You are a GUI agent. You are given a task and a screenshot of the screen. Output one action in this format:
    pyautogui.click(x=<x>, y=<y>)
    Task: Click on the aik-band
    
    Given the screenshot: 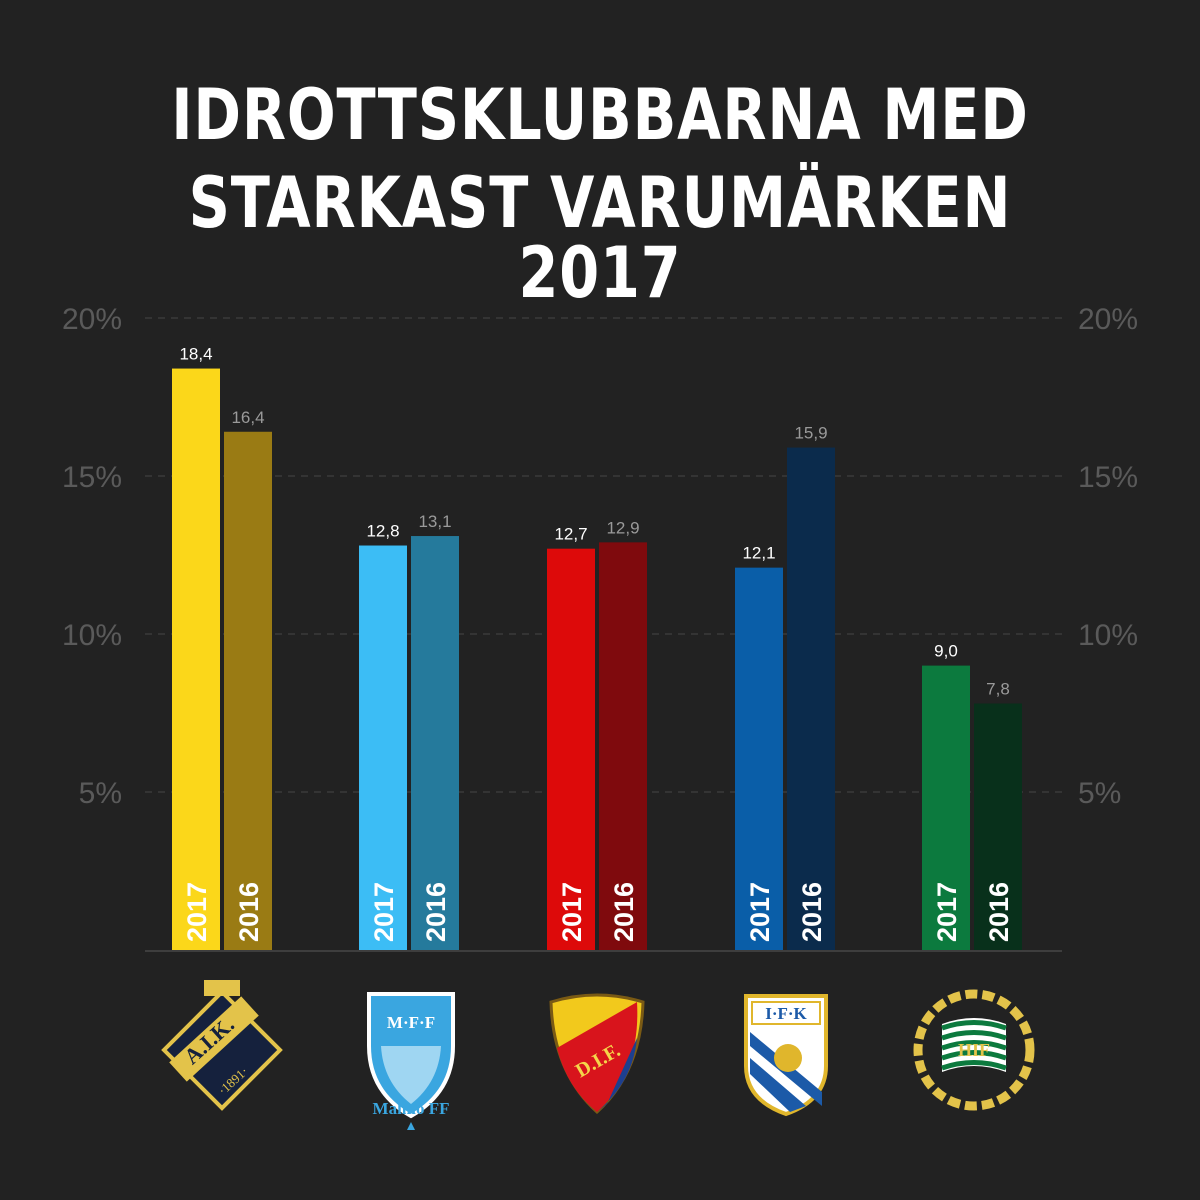 What is the action you would take?
    pyautogui.click(x=214, y=1039)
    